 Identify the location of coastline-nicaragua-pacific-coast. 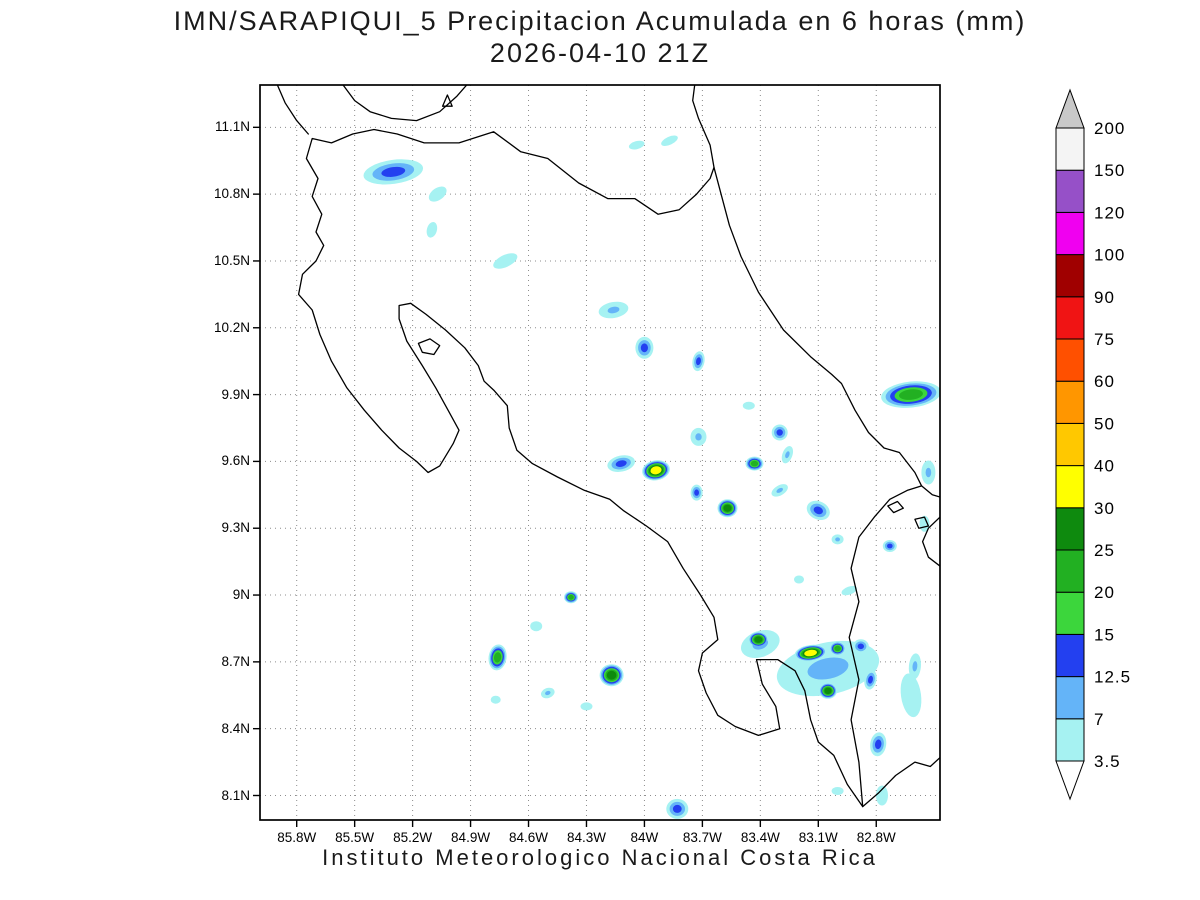
(292, 110).